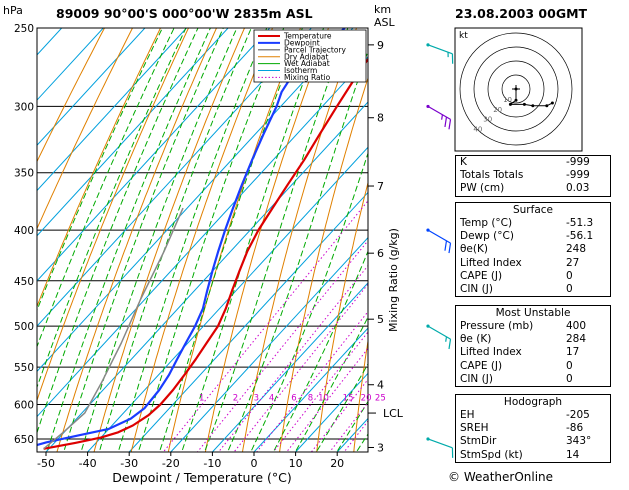 This screenshot has width=629, height=490. Describe the element at coordinates (491, 263) in the screenshot. I see `surface-label: Lifted Index` at that location.